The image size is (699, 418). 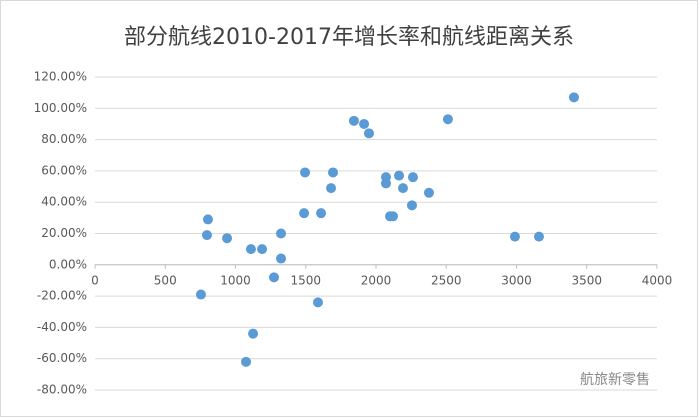 What do you see at coordinates (64, 202) in the screenshot?
I see `y-tick-label: 40.00%` at bounding box center [64, 202].